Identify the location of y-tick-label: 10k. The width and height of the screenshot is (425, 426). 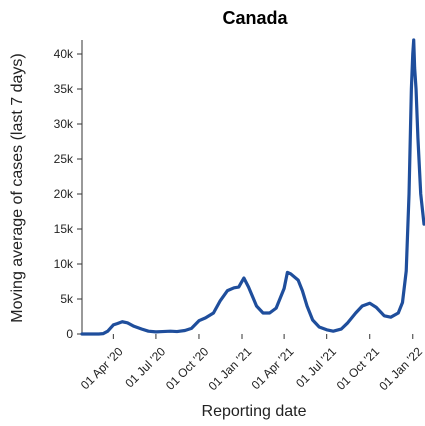
(64, 264).